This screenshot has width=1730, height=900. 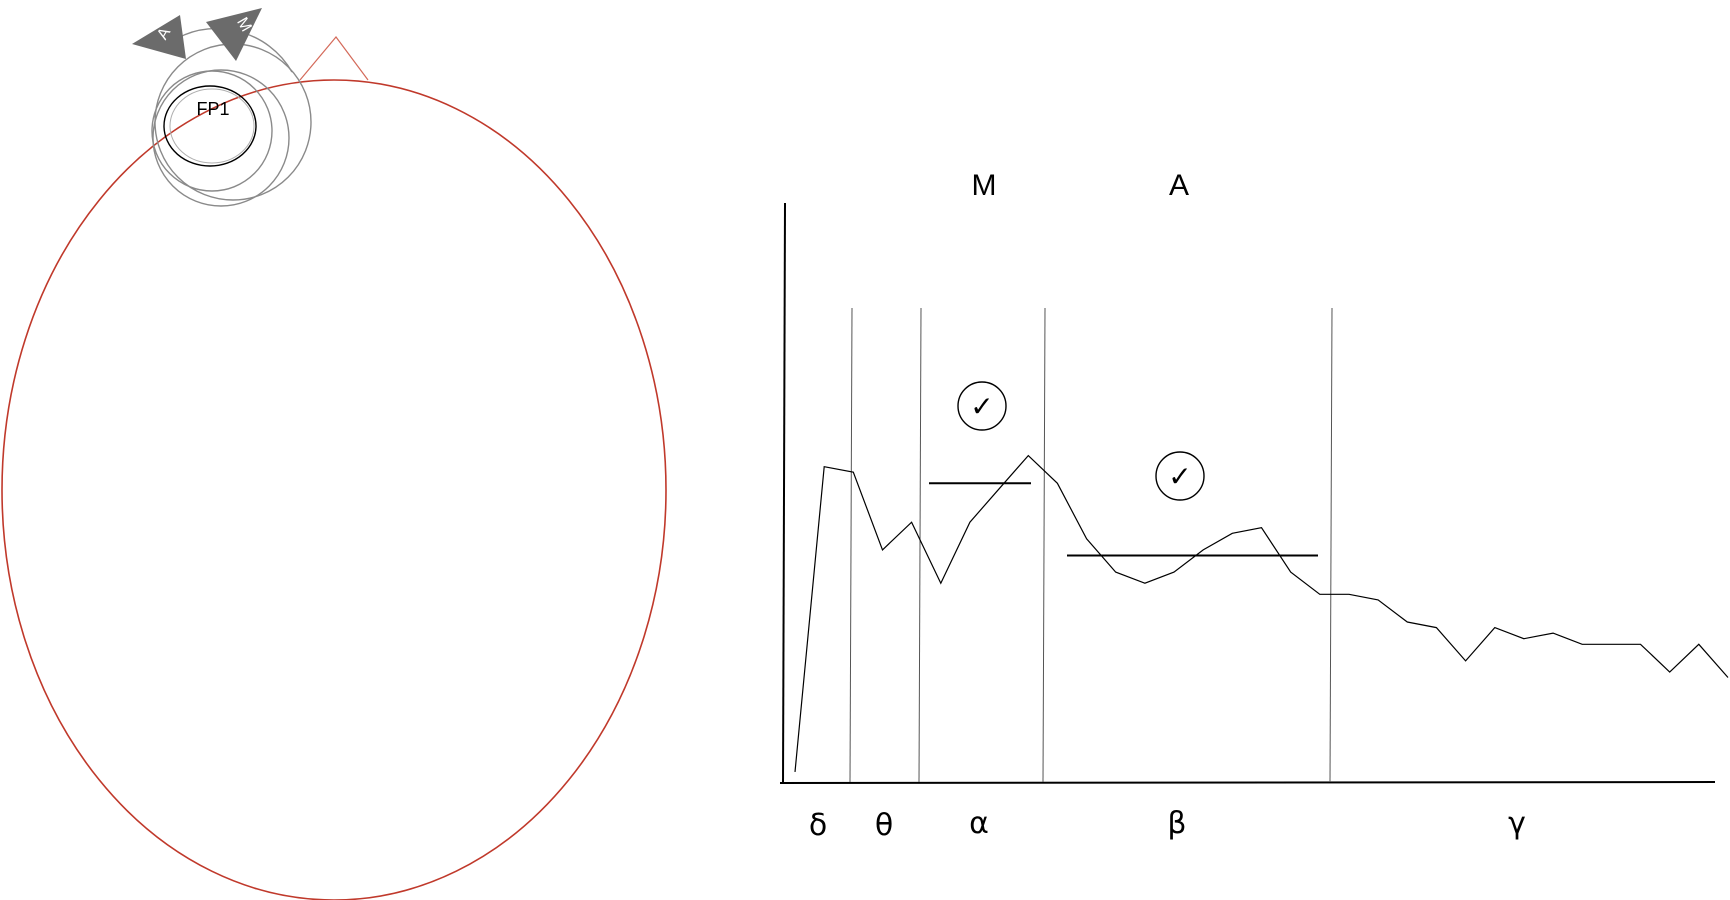 I want to click on sensor-m: M, so click(x=234, y=34).